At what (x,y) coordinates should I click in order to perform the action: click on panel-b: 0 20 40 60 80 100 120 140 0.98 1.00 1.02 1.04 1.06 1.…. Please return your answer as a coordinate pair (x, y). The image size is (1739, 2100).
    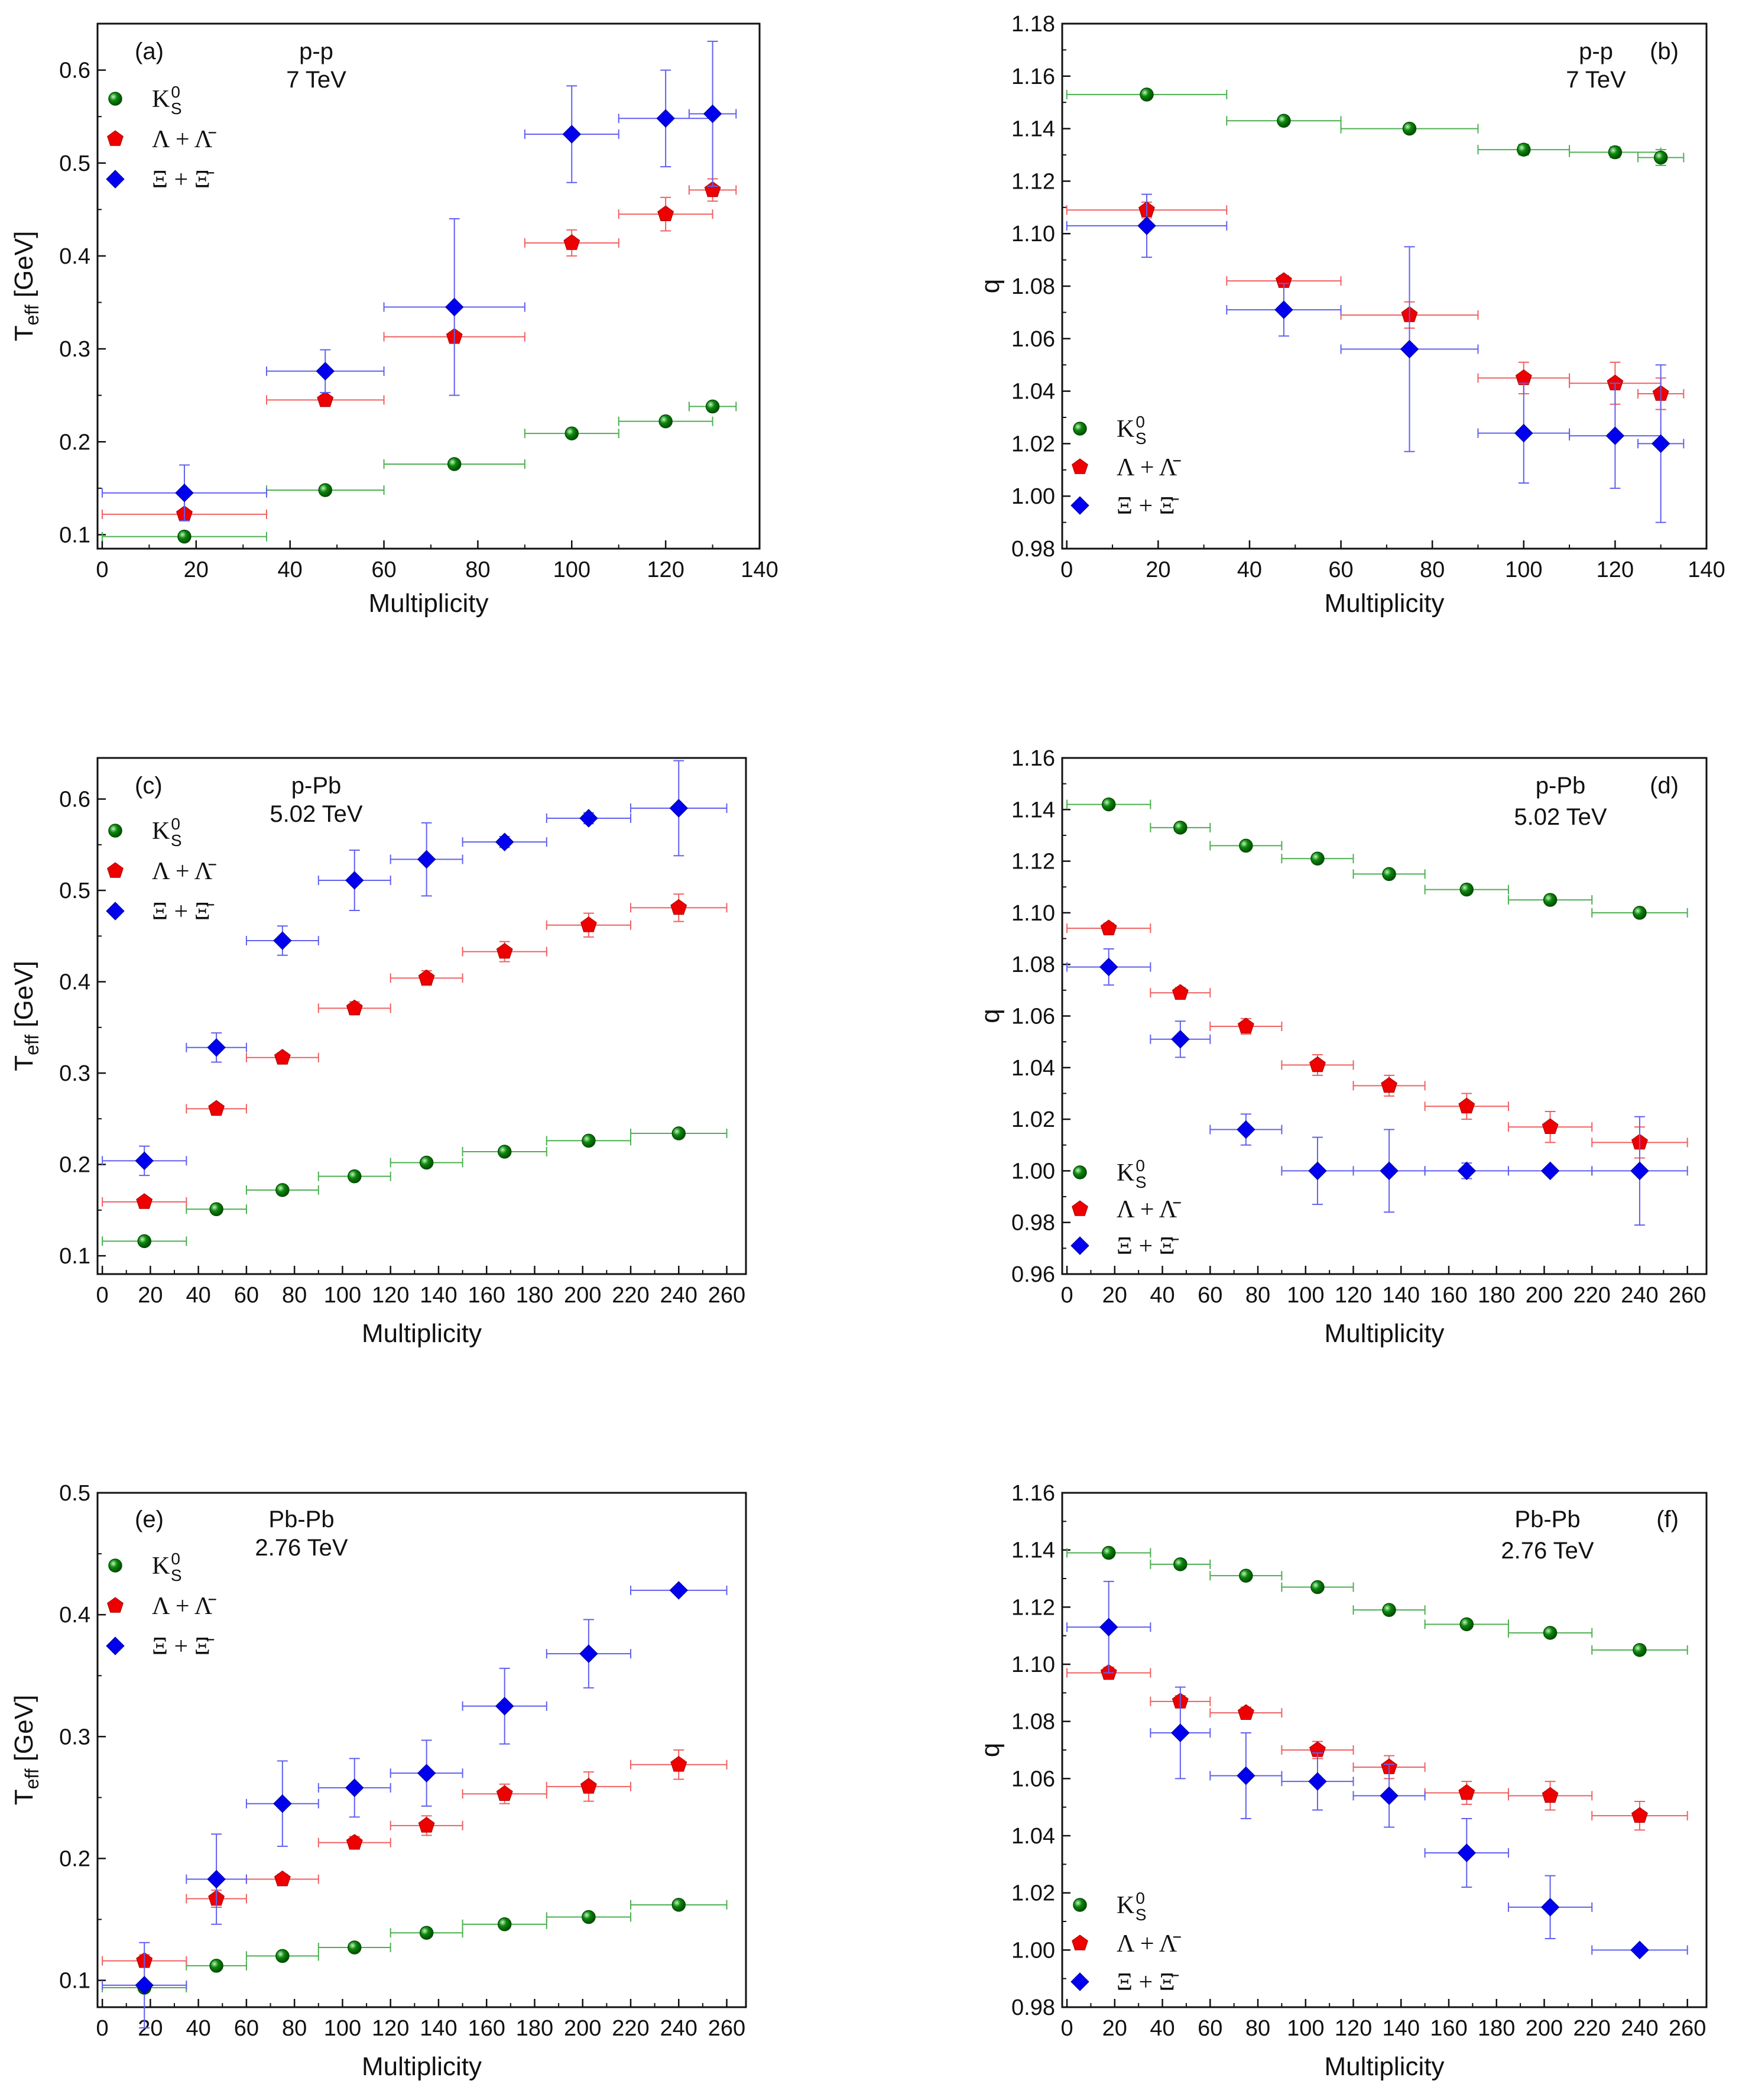
    Looking at the image, I should click on (1351, 315).